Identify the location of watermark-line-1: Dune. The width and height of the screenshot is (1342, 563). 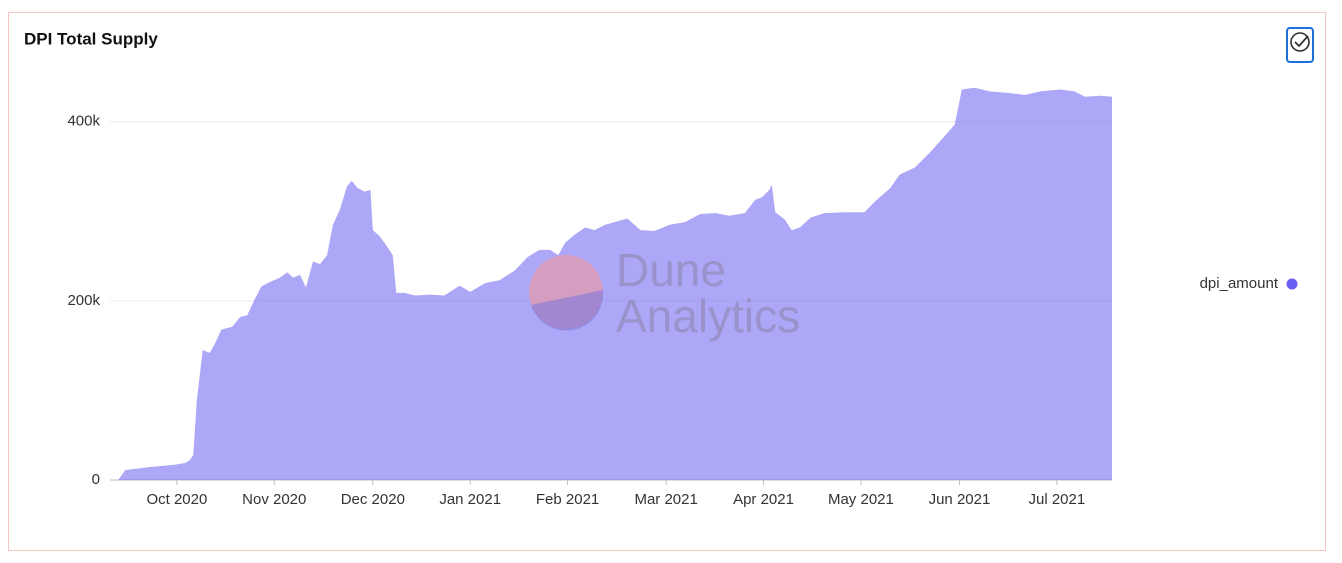
(671, 270).